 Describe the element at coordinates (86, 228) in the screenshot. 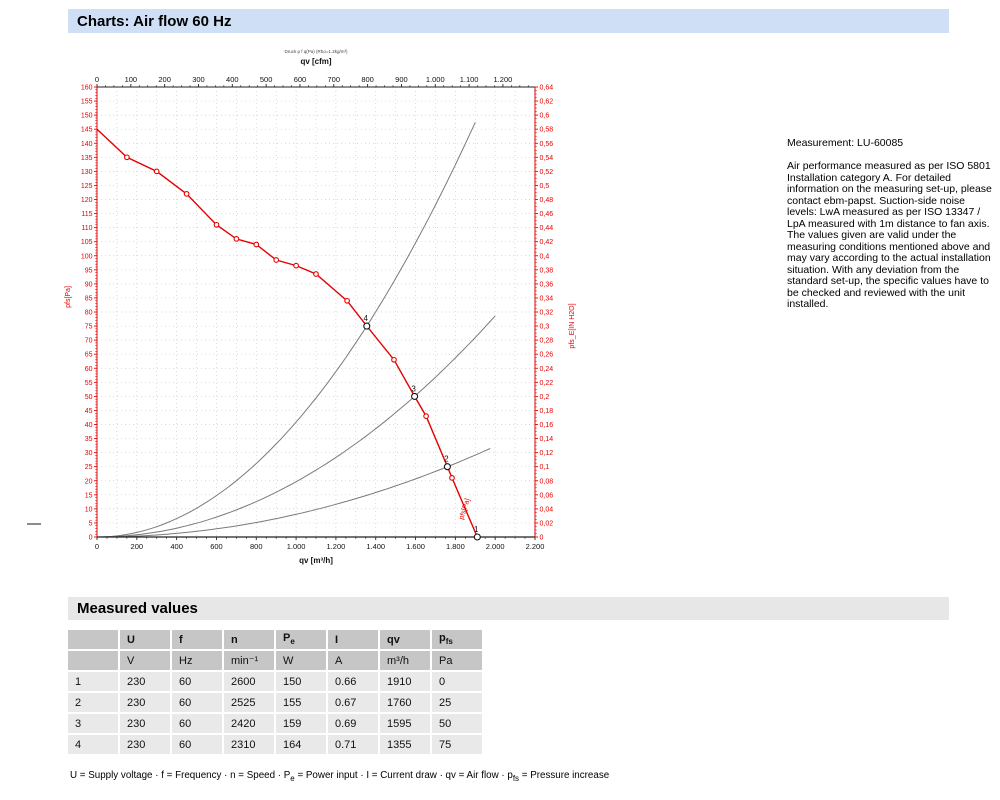

I see `left-axis-tick-label: 110` at that location.